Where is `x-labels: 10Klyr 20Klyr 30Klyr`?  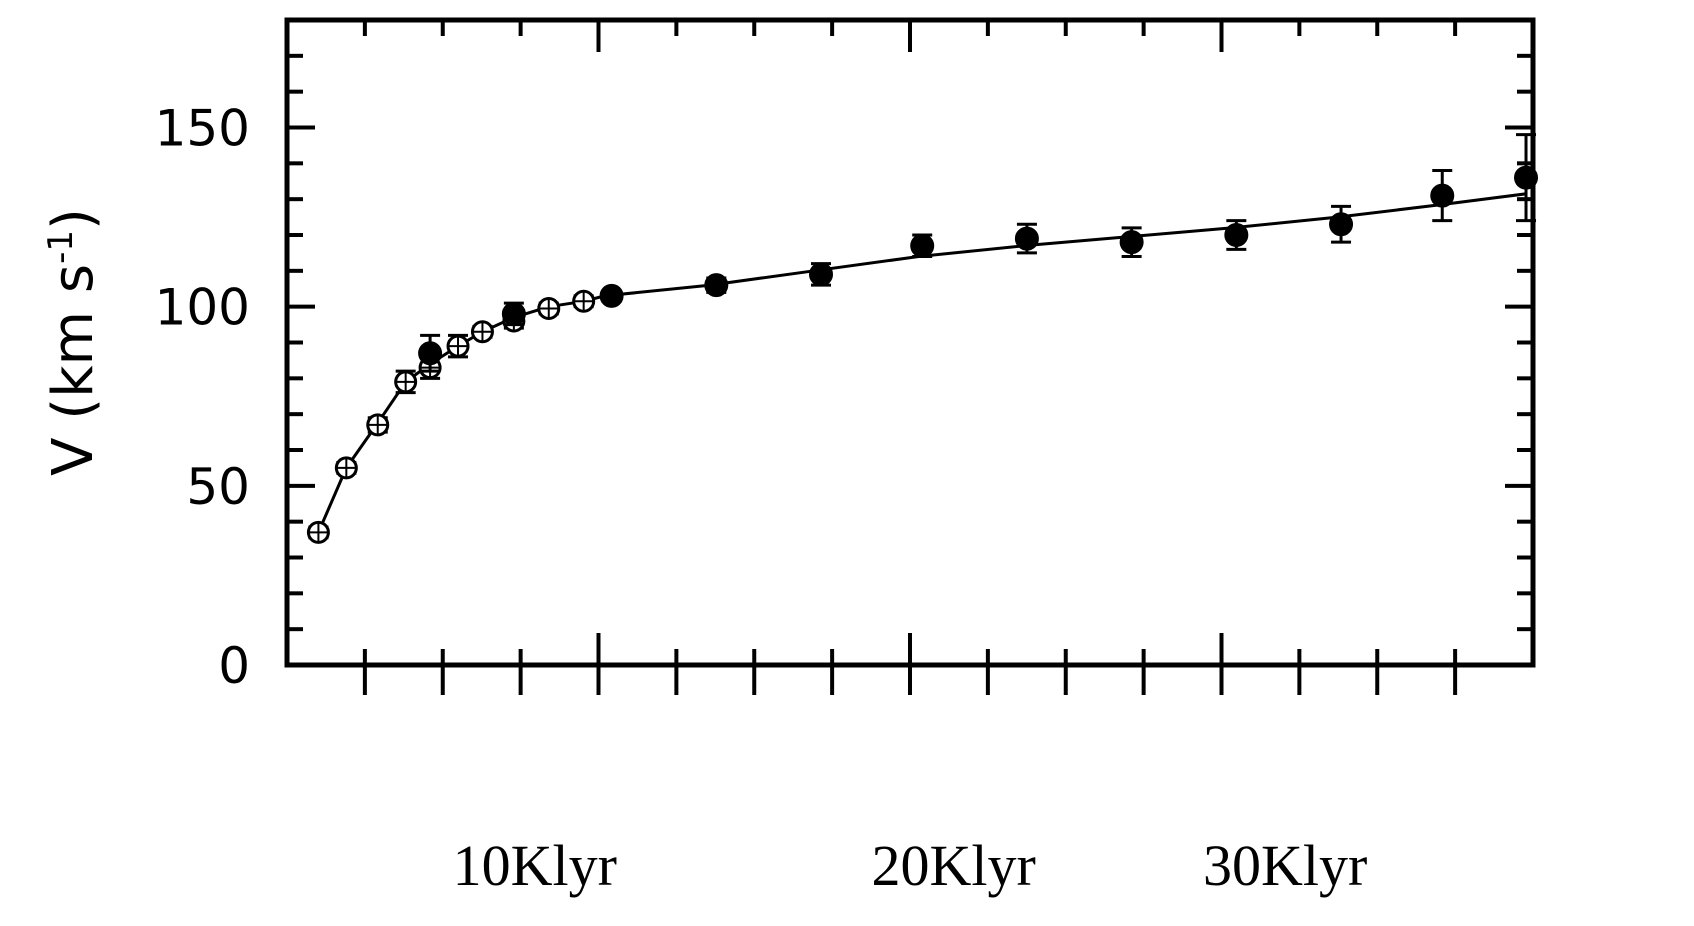 x-labels: 10Klyr 20Klyr 30Klyr is located at coordinates (910, 865).